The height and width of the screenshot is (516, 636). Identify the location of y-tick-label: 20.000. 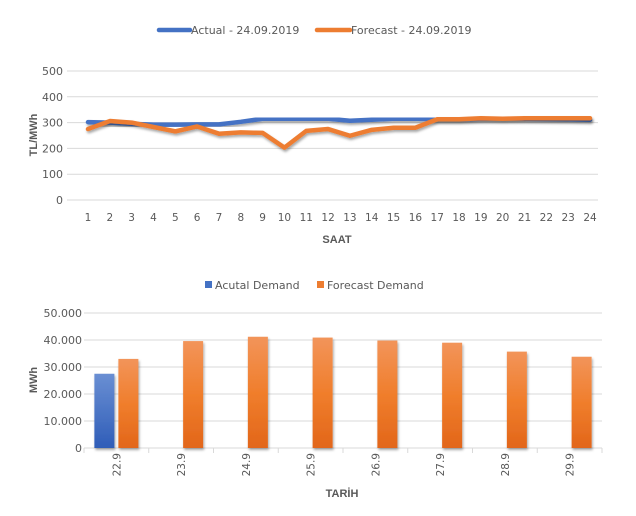
(63, 394).